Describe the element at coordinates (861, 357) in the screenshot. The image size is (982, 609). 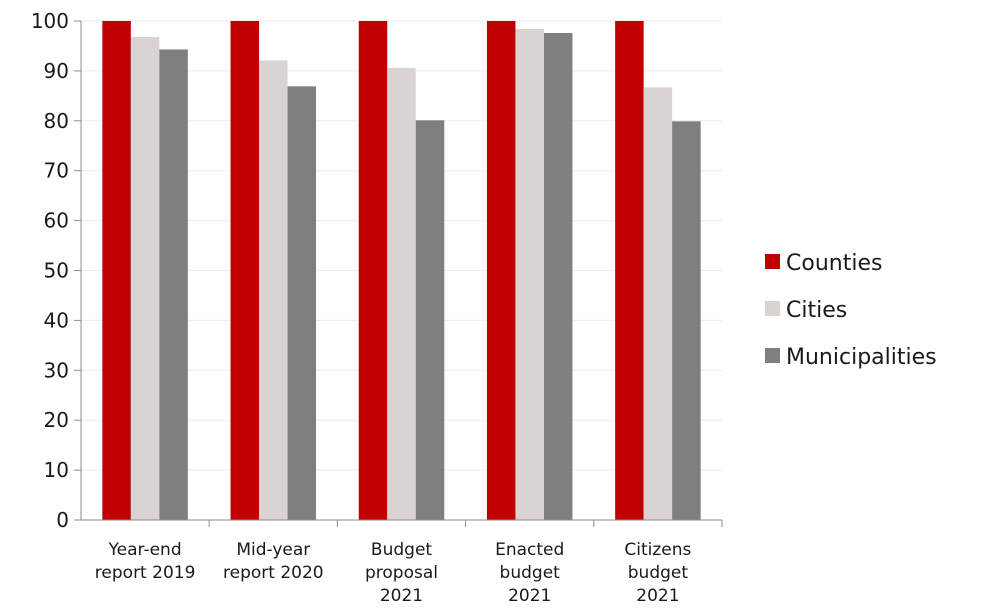
I see `legend-label: Municipalities` at that location.